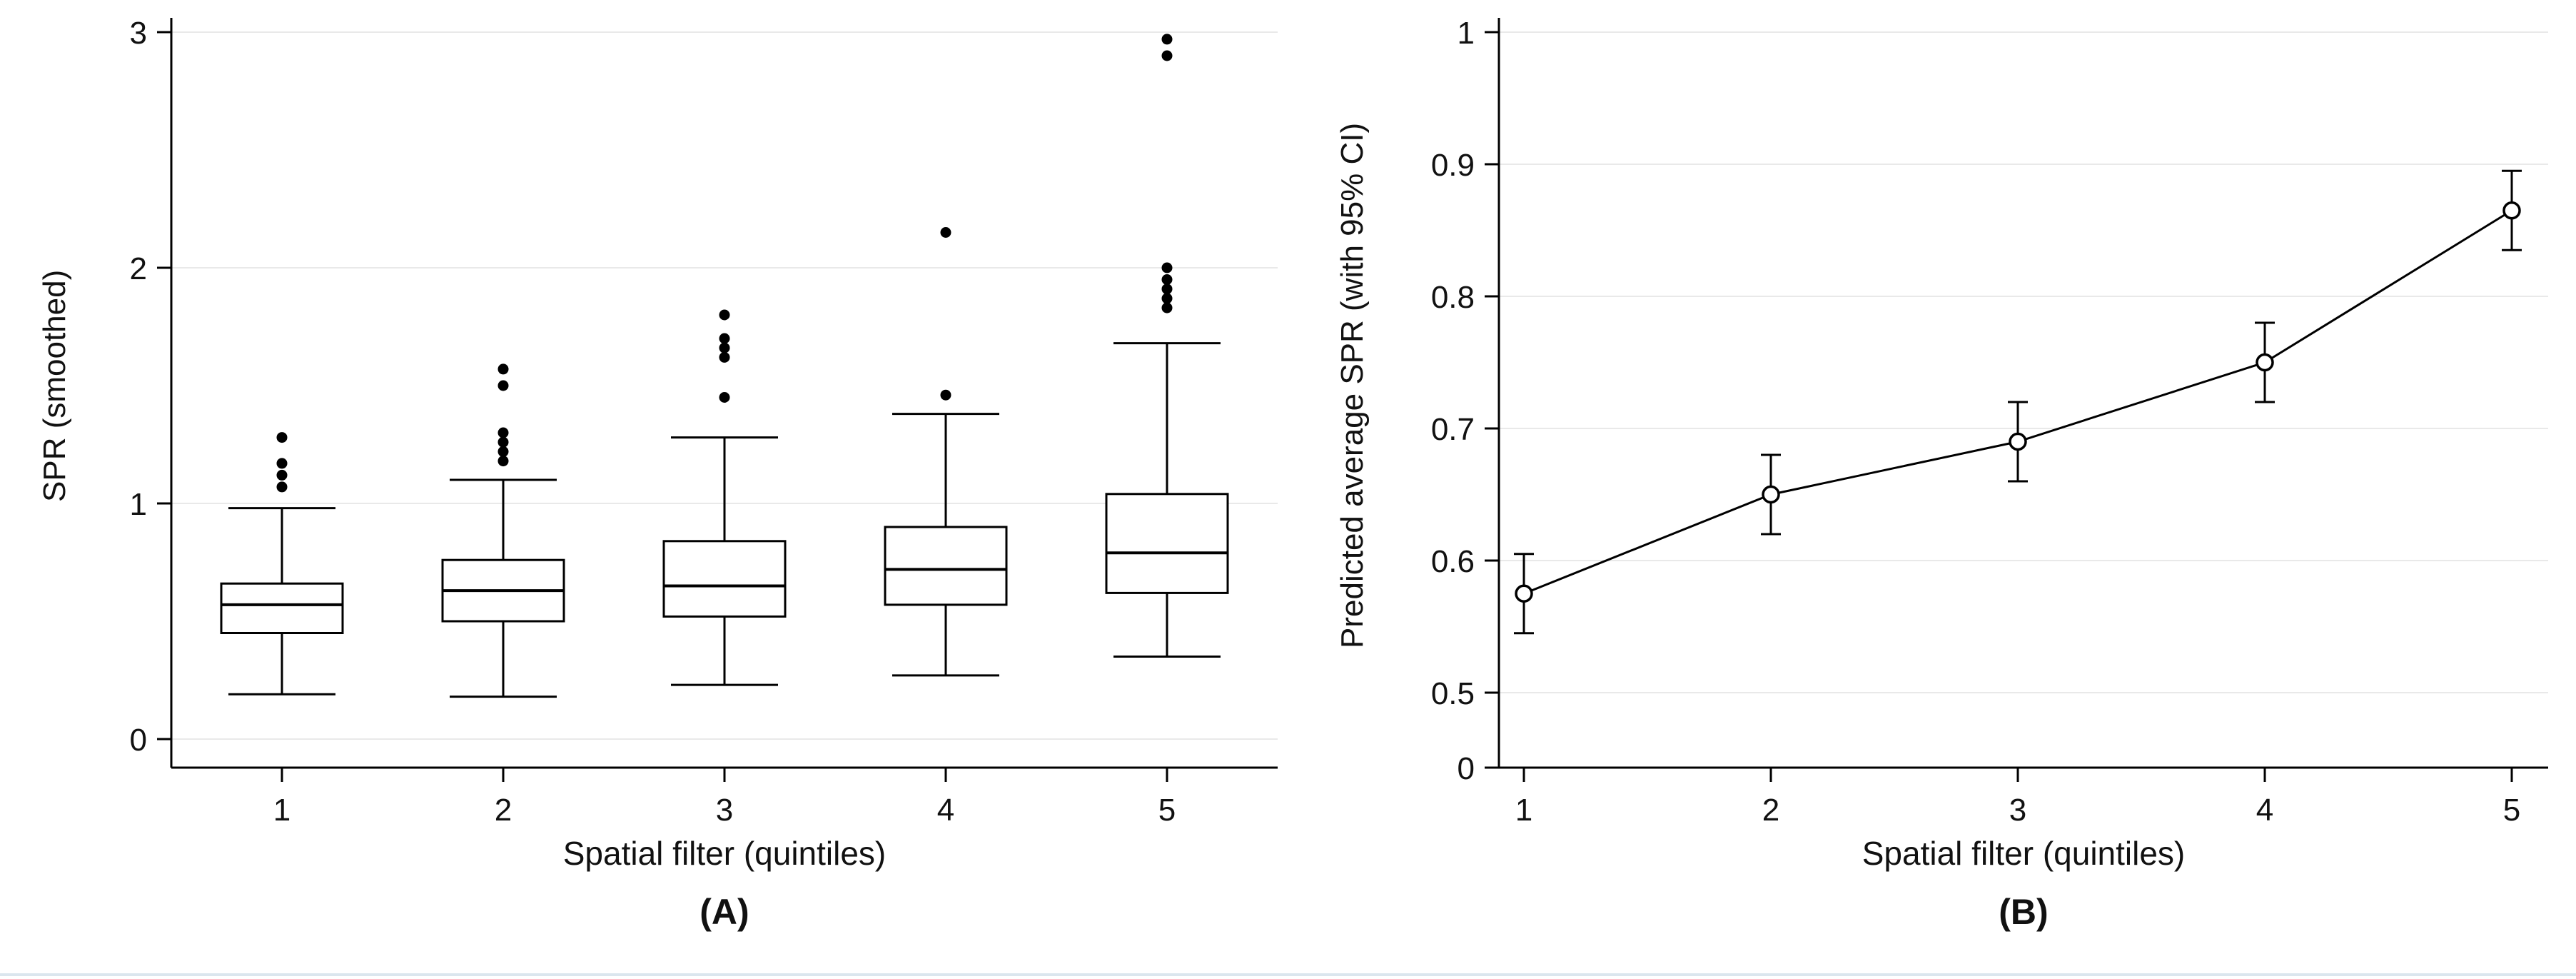  I want to click on panel-a-label: (A), so click(724, 912).